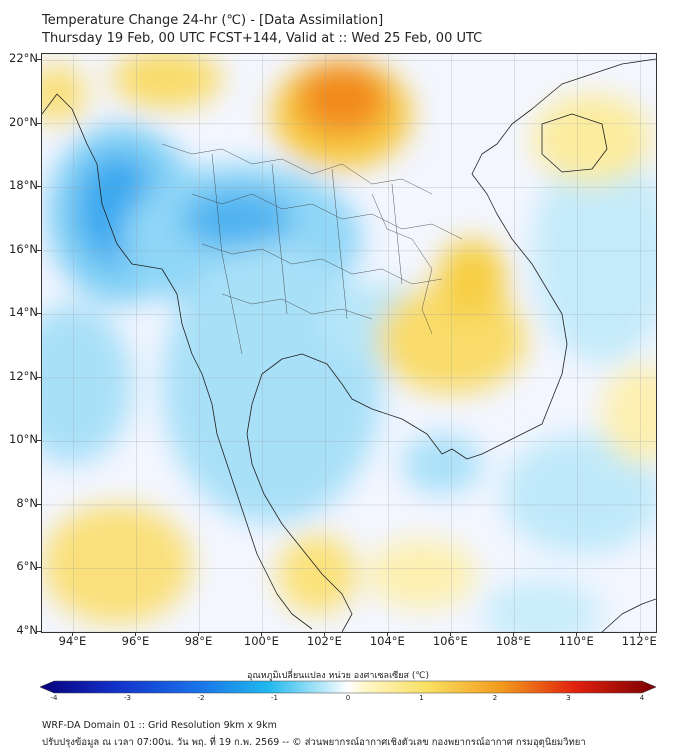 Image resolution: width=676 pixels, height=756 pixels. Describe the element at coordinates (198, 641) in the screenshot. I see `longitude-tick-label: 98°E` at that location.